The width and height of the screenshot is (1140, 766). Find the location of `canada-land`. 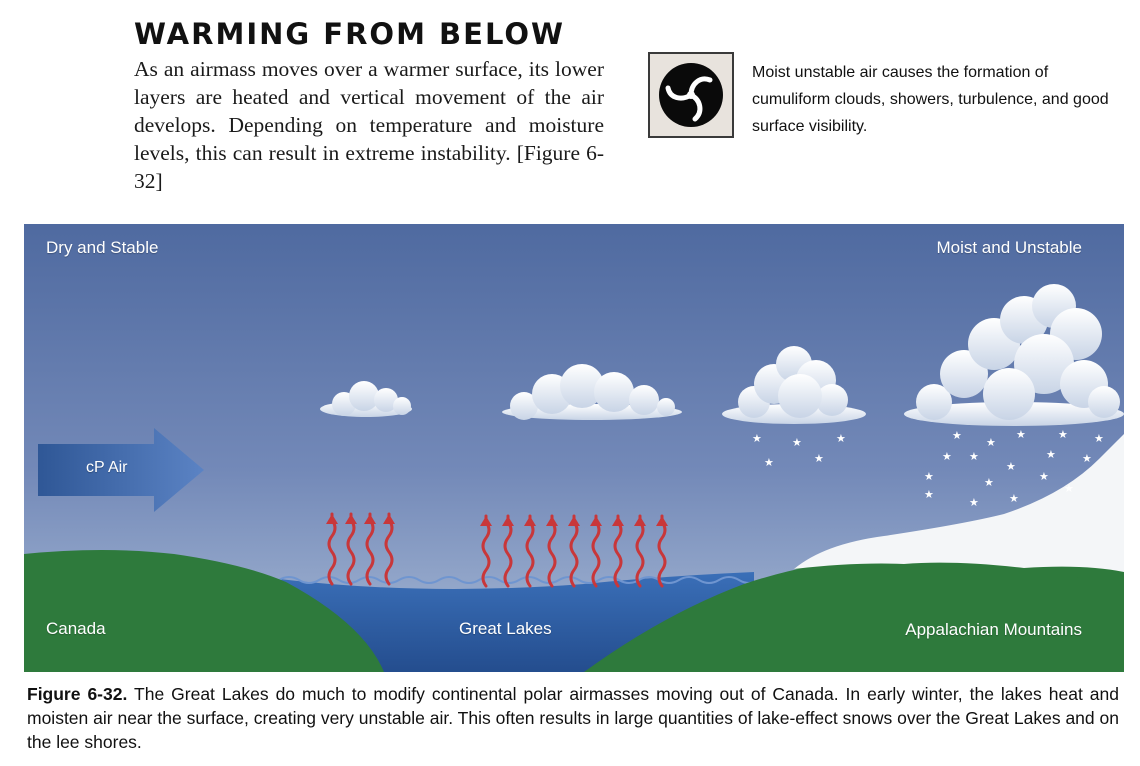

canada-land is located at coordinates (204, 611).